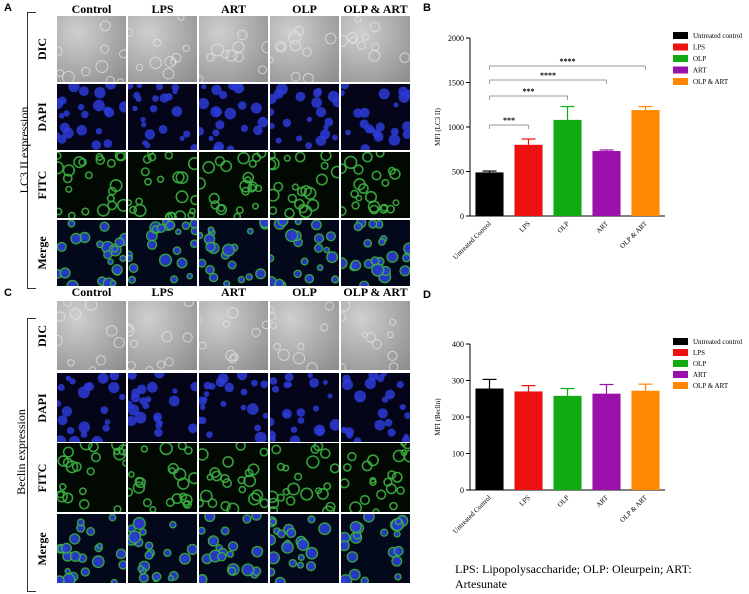  Describe the element at coordinates (8, 8) in the screenshot. I see `panel-a-letter: A` at that location.